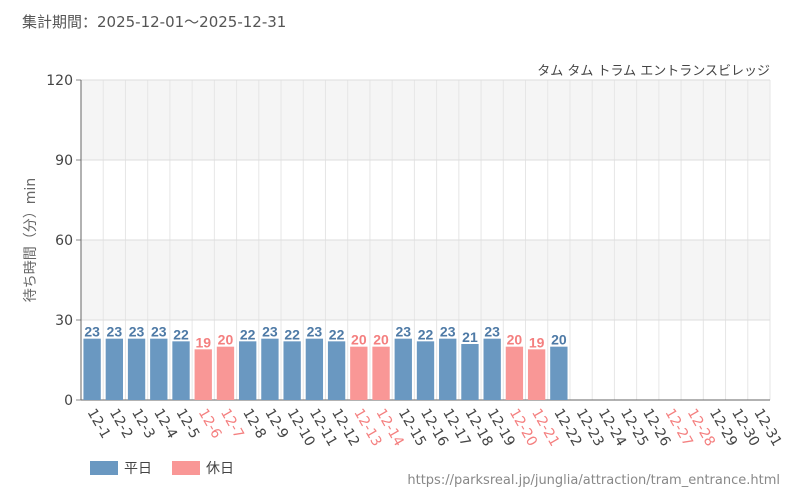  Describe the element at coordinates (64, 321) in the screenshot. I see `y-tick-label: 30` at that location.